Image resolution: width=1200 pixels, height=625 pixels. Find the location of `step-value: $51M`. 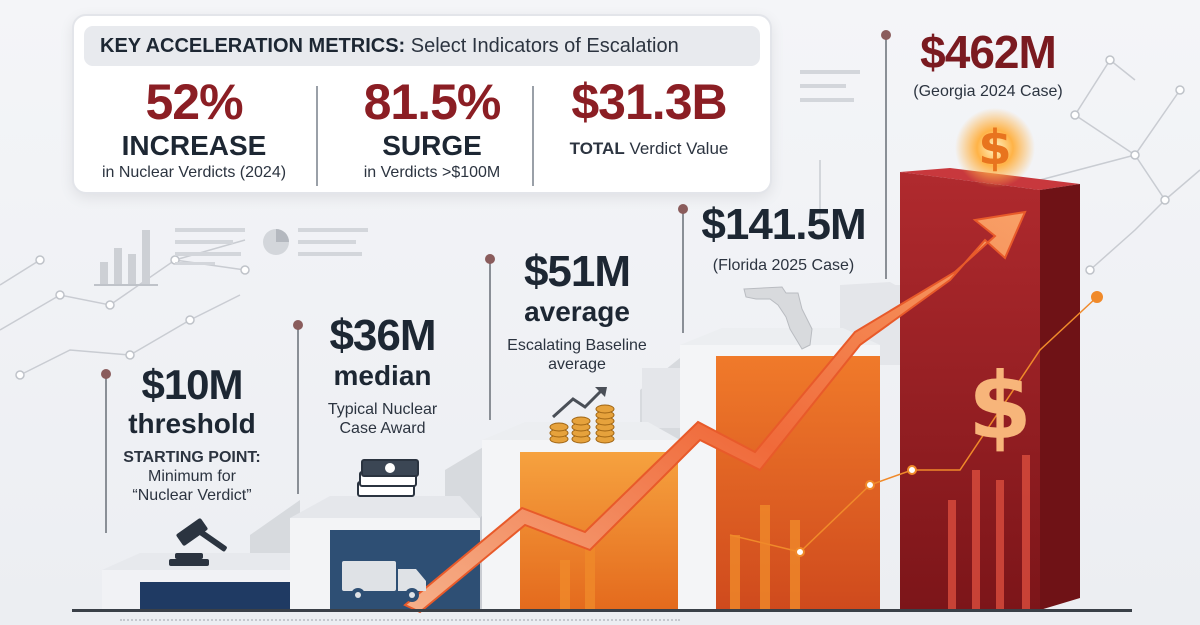

step-value: $51M is located at coordinates (577, 271).